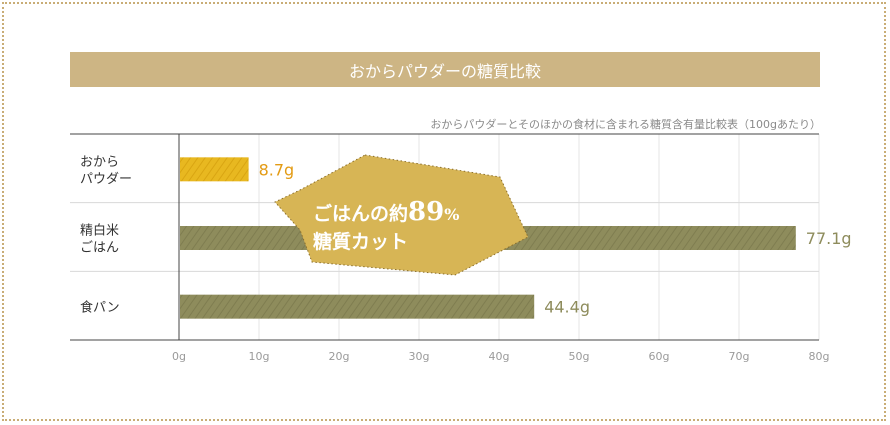 The image size is (890, 425). What do you see at coordinates (829, 238) in the screenshot?
I see `bar-value-label: 77.1g` at bounding box center [829, 238].